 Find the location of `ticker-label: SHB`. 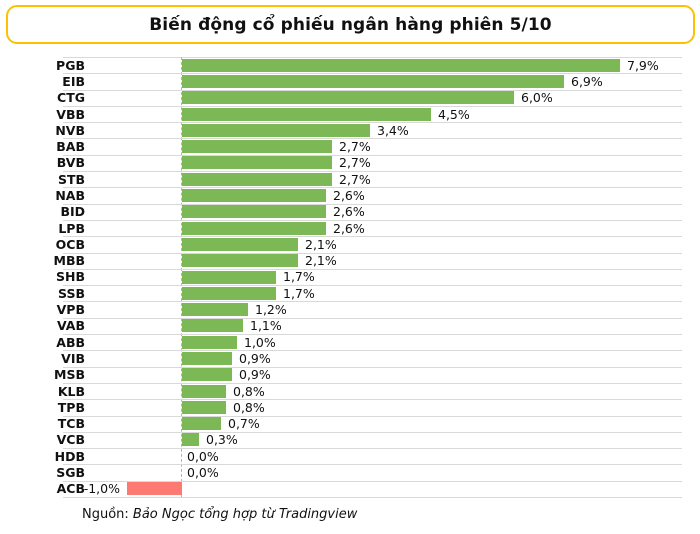

ticker-label: SHB is located at coordinates (70, 277).